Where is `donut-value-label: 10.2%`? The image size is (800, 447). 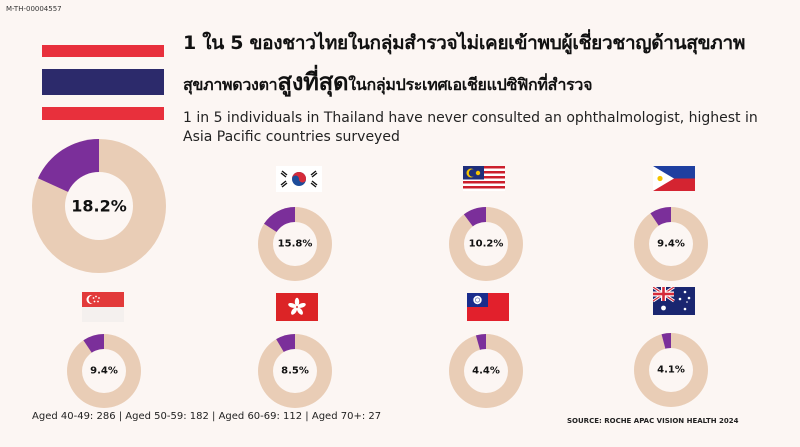
donut-value-label: 10.2% is located at coordinates (486, 244).